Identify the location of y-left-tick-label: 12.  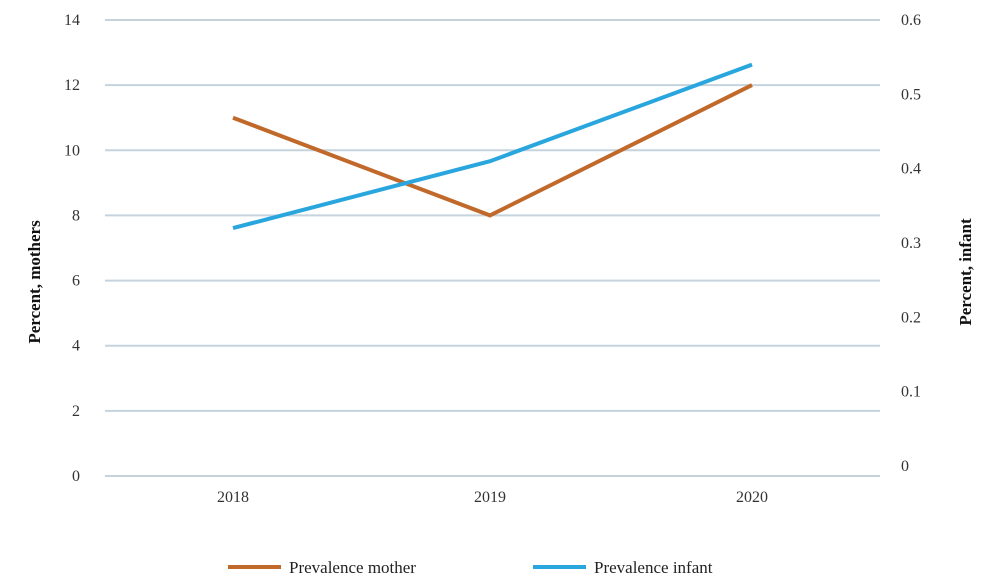
(72, 85).